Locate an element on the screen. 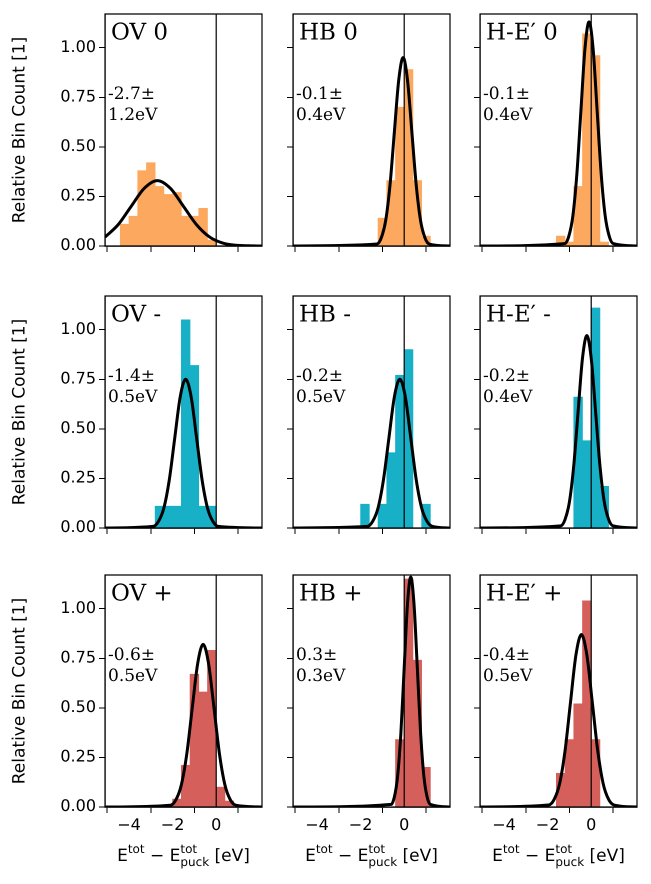  annotation: -0.2± 0.4eV is located at coordinates (508, 386).